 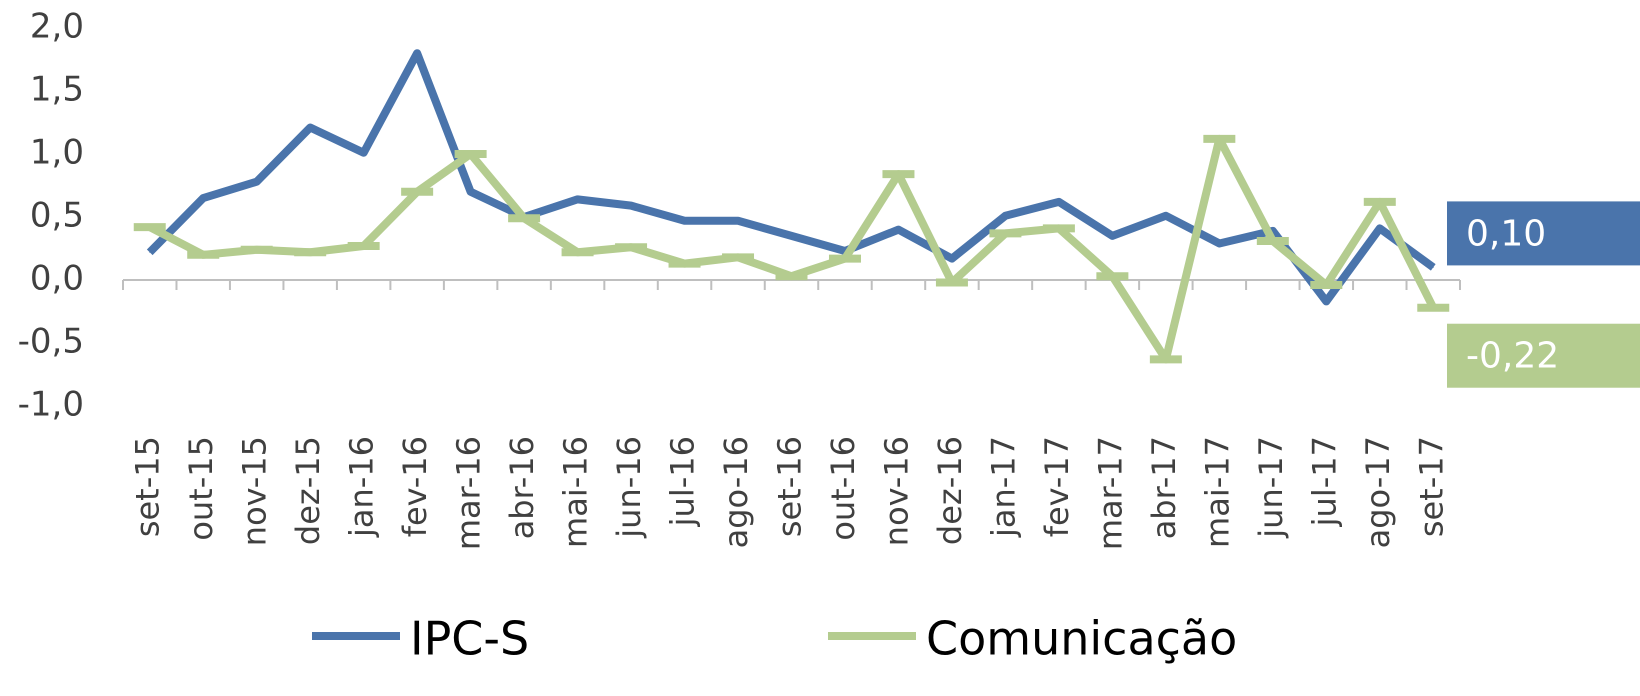 What do you see at coordinates (1217, 492) in the screenshot?
I see `x-tick-label: mai-17` at bounding box center [1217, 492].